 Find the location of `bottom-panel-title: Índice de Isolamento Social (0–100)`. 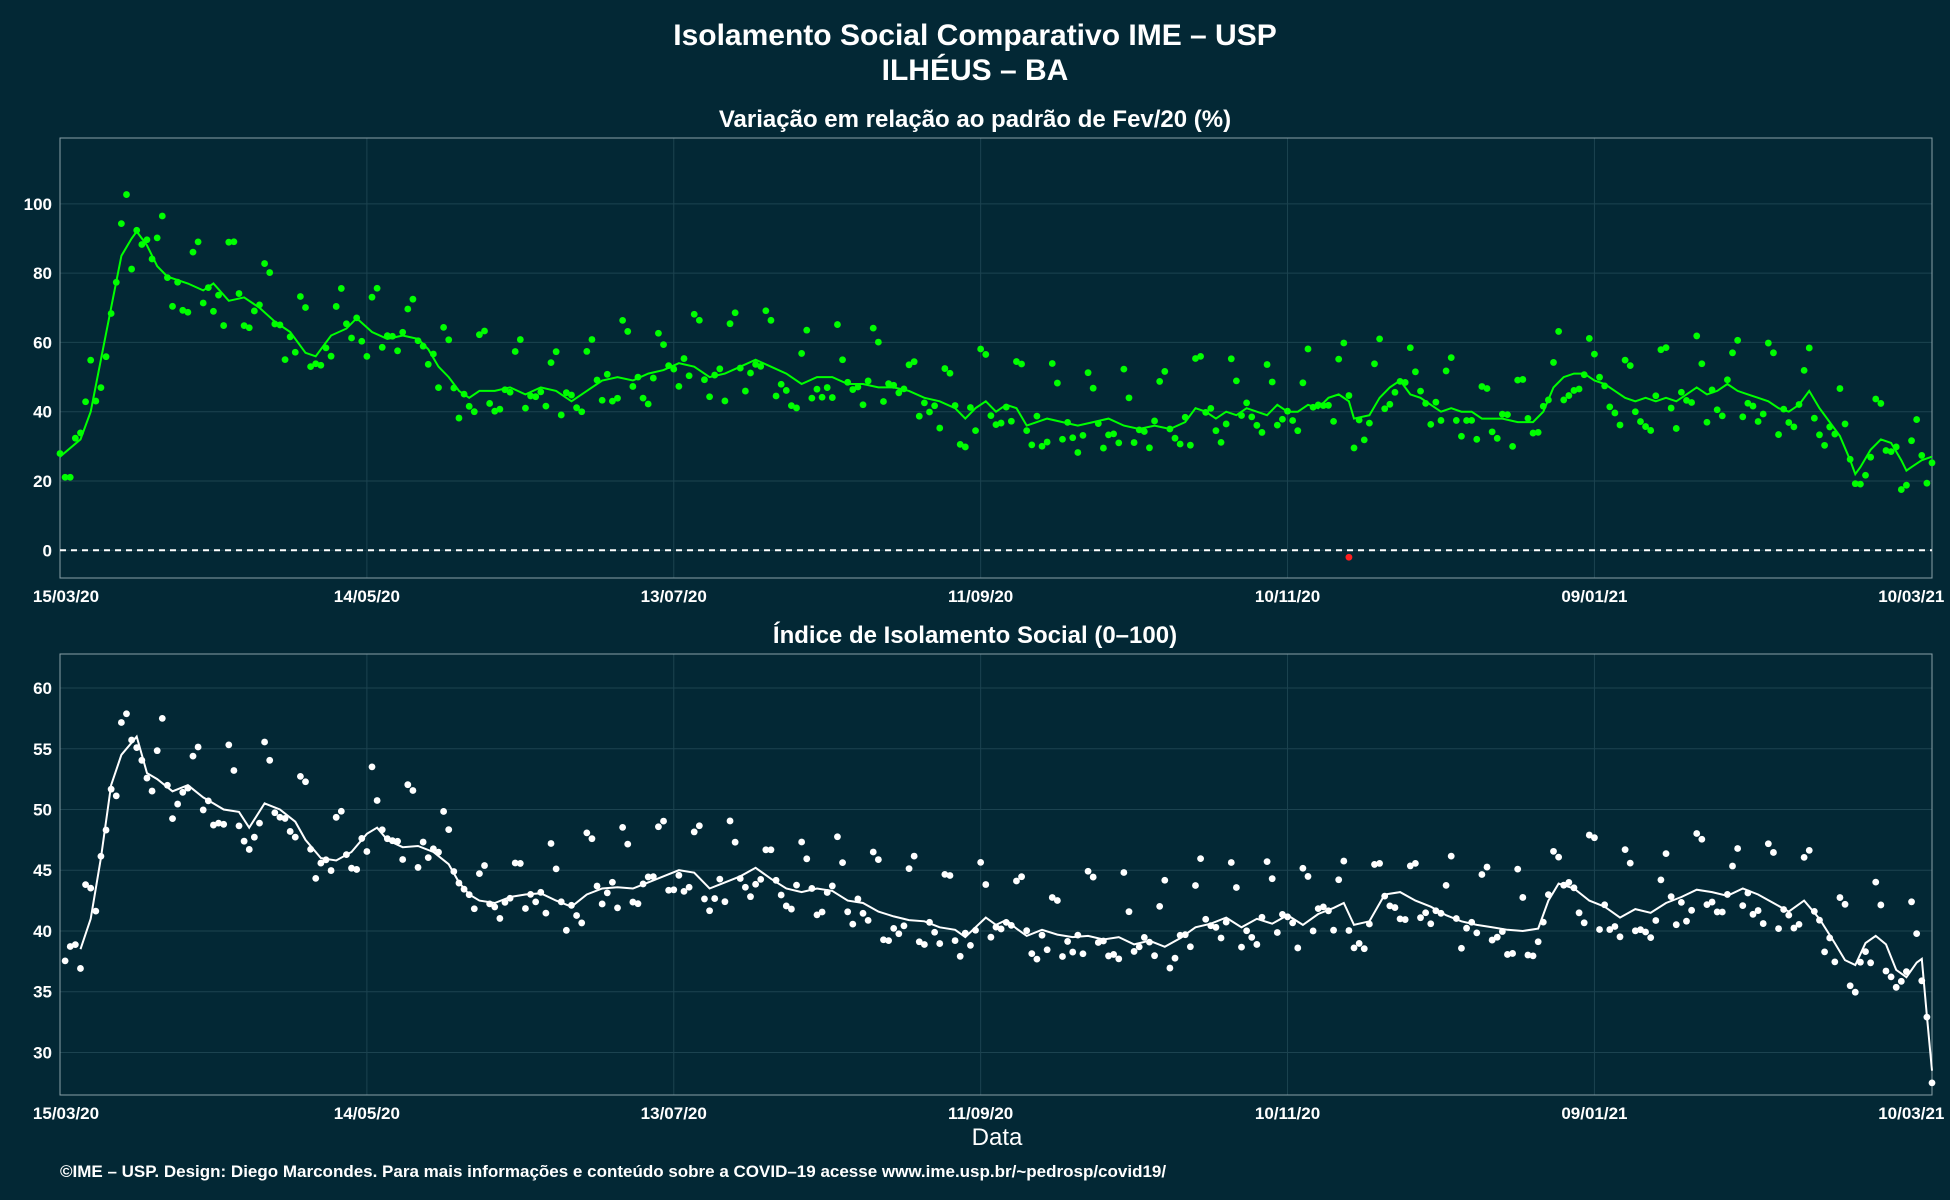

bottom-panel-title: Índice de Isolamento Social (0–100) is located at coordinates (975, 635).